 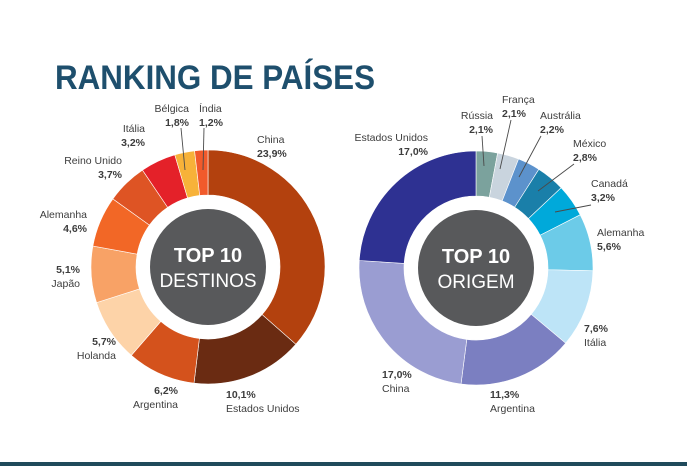 What do you see at coordinates (596, 329) in the screenshot?
I see `origem-value-italia: 7,6%` at bounding box center [596, 329].